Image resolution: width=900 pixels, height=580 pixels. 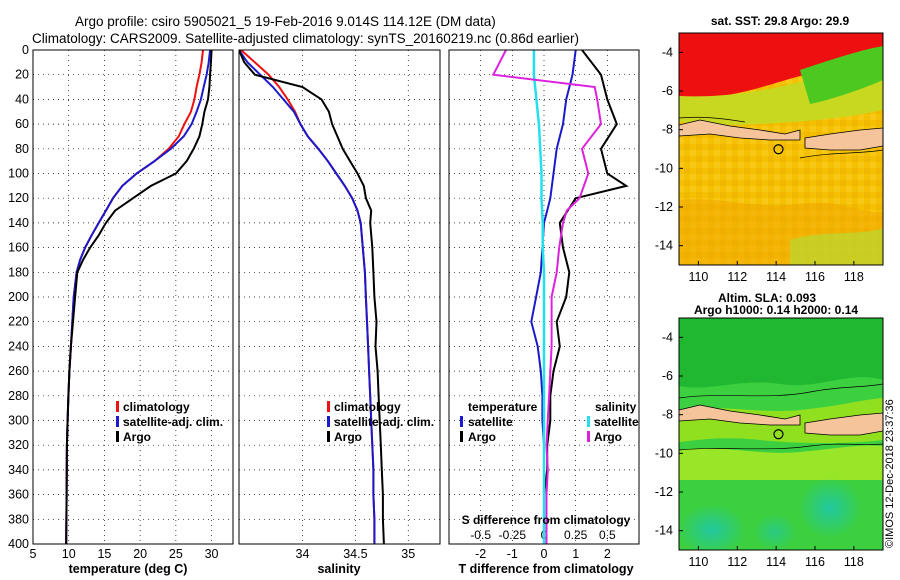 What do you see at coordinates (128, 569) in the screenshot?
I see `temperature-xlabel: temperature (deg C)` at bounding box center [128, 569].